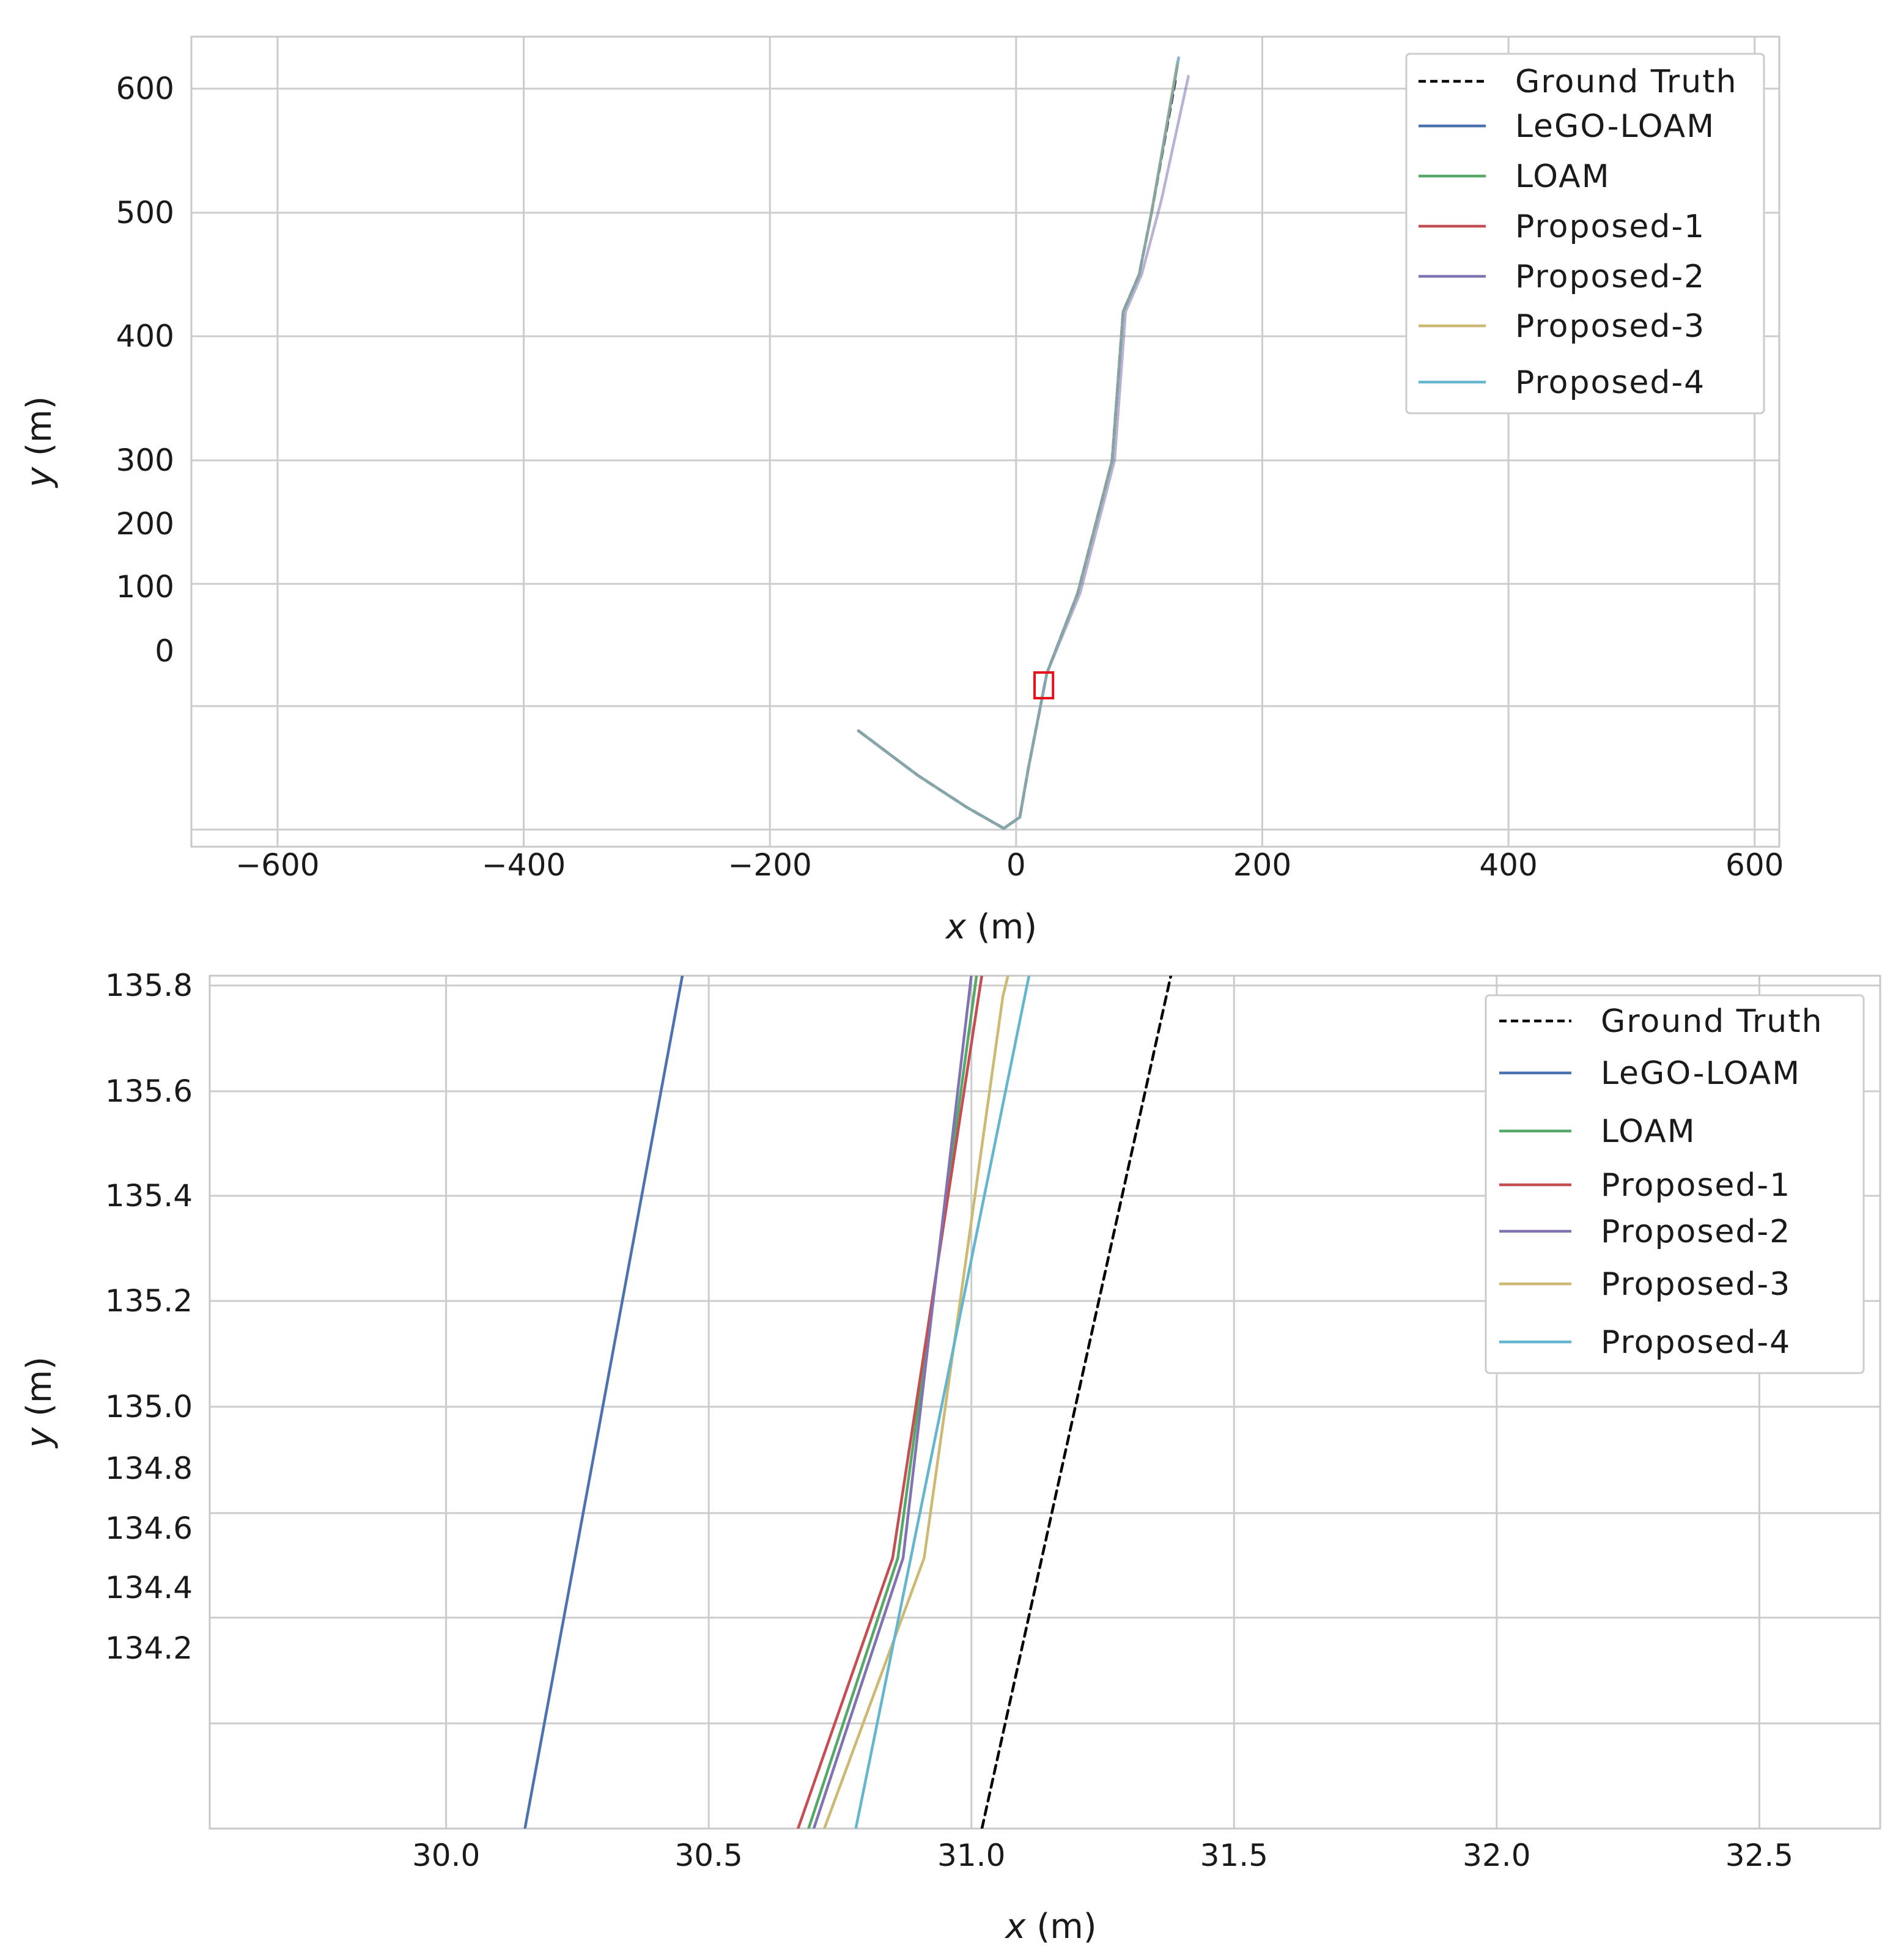  What do you see at coordinates (770, 865) in the screenshot?
I see `x-tick-label: −200` at bounding box center [770, 865].